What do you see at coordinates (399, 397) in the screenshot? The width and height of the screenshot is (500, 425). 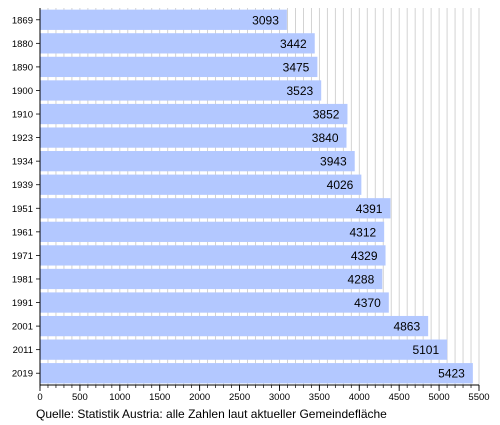 I see `x-tick-label: 4500` at bounding box center [399, 397].